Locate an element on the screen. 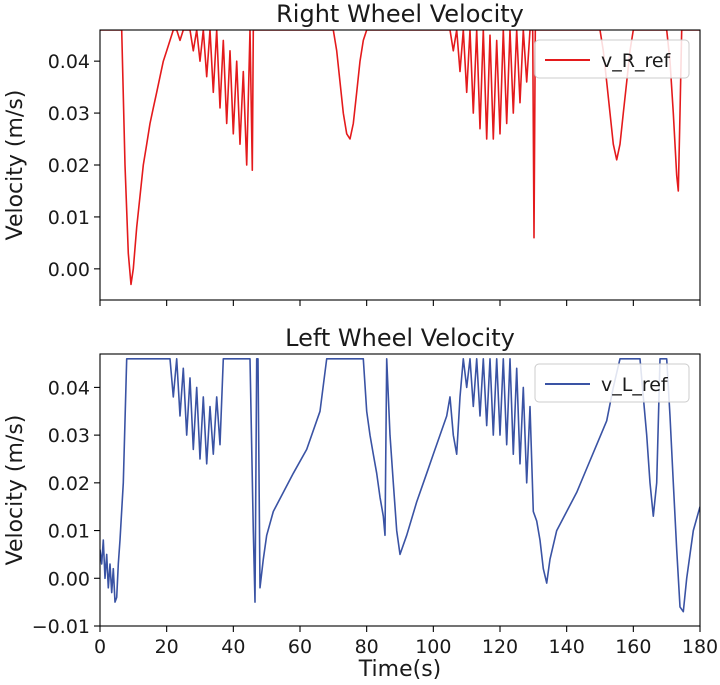 The image size is (720, 685). x-tick-label: 140 is located at coordinates (567, 647).